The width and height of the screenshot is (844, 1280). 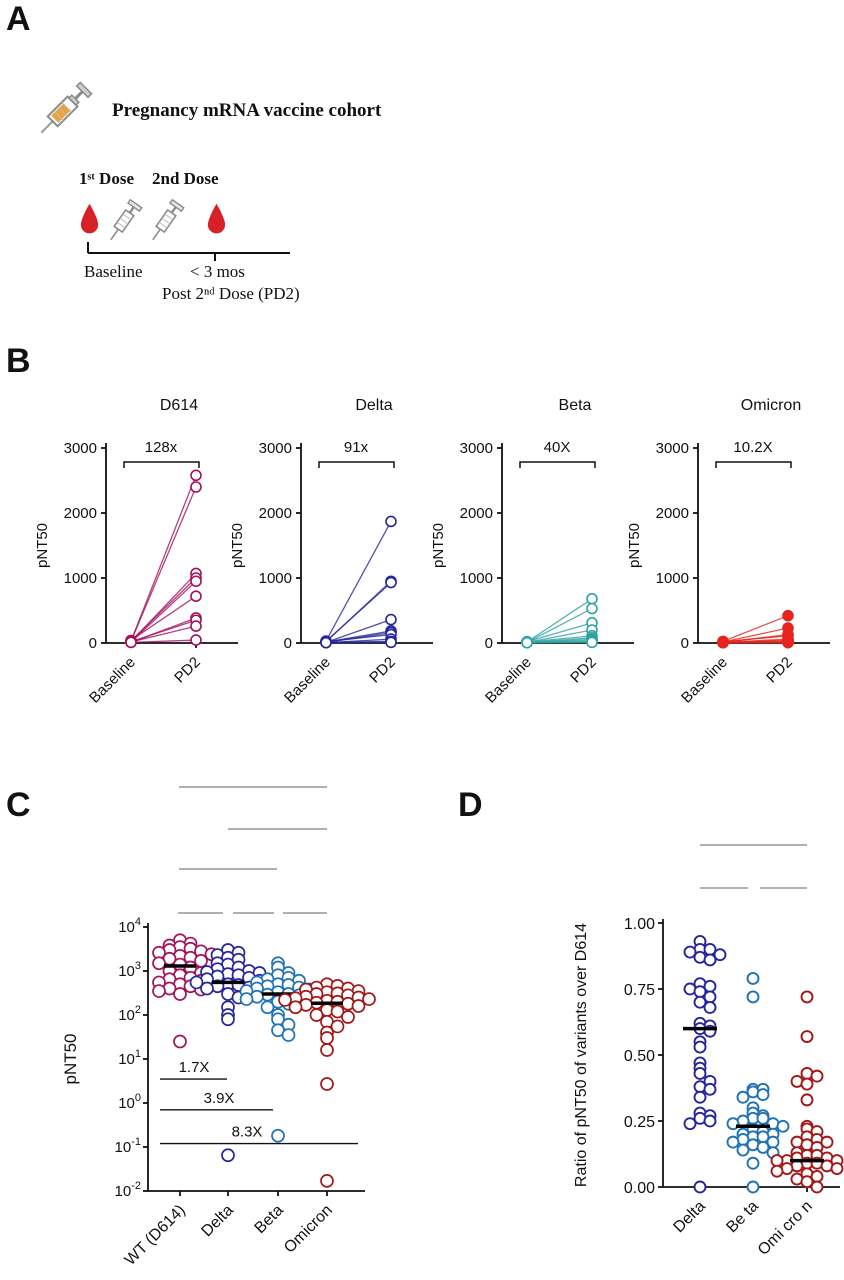 What do you see at coordinates (128, 1146) in the screenshot?
I see `svg-text: 10⁻¹` at bounding box center [128, 1146].